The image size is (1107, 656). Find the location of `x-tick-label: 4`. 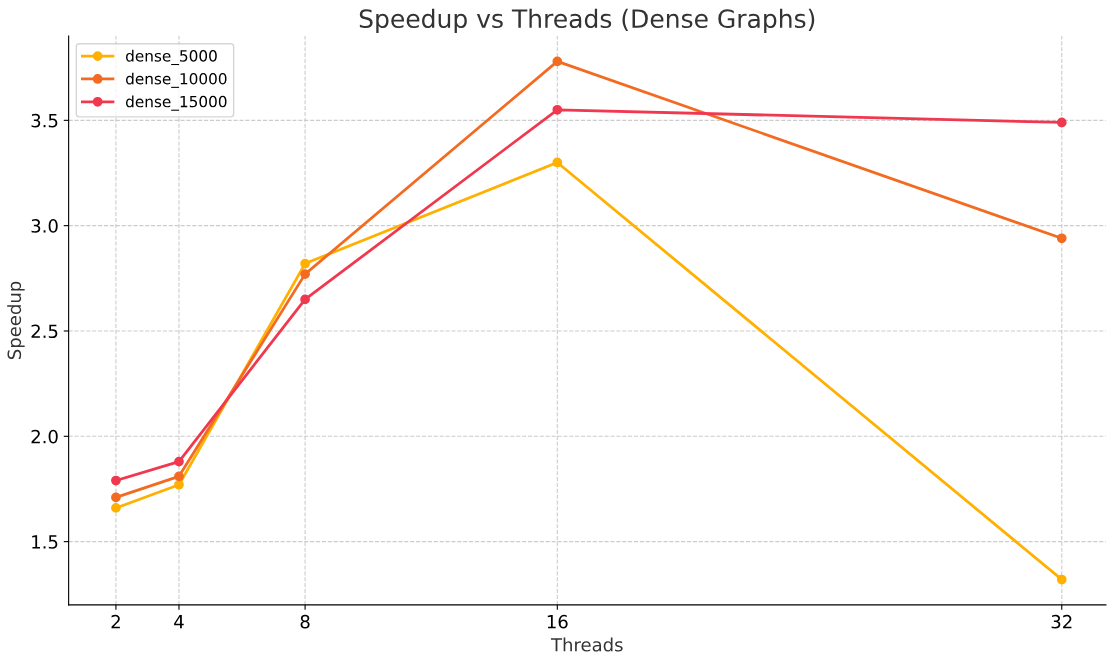

x-tick-label: 4 is located at coordinates (179, 622).